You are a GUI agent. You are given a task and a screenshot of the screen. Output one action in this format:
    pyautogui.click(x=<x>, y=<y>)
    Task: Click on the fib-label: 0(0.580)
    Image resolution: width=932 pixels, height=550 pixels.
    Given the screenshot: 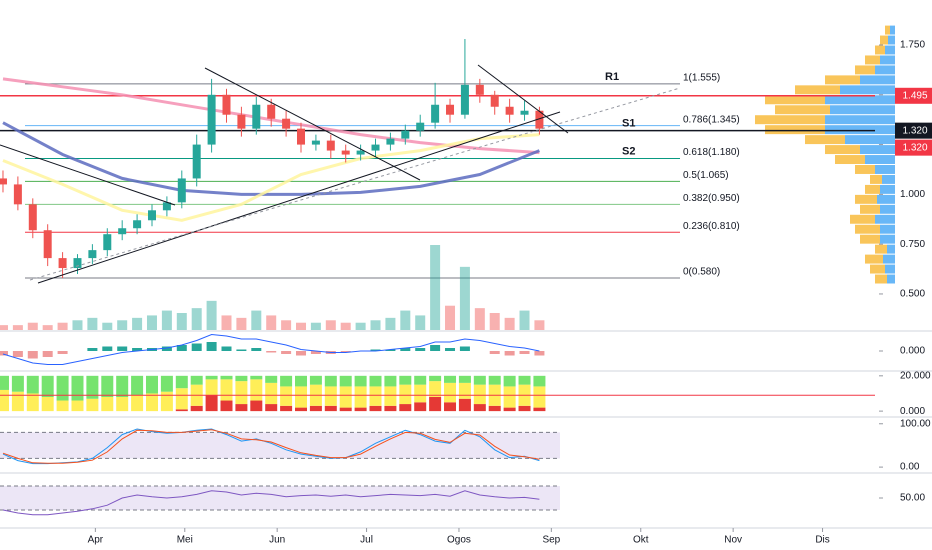 What is the action you would take?
    pyautogui.click(x=701, y=272)
    